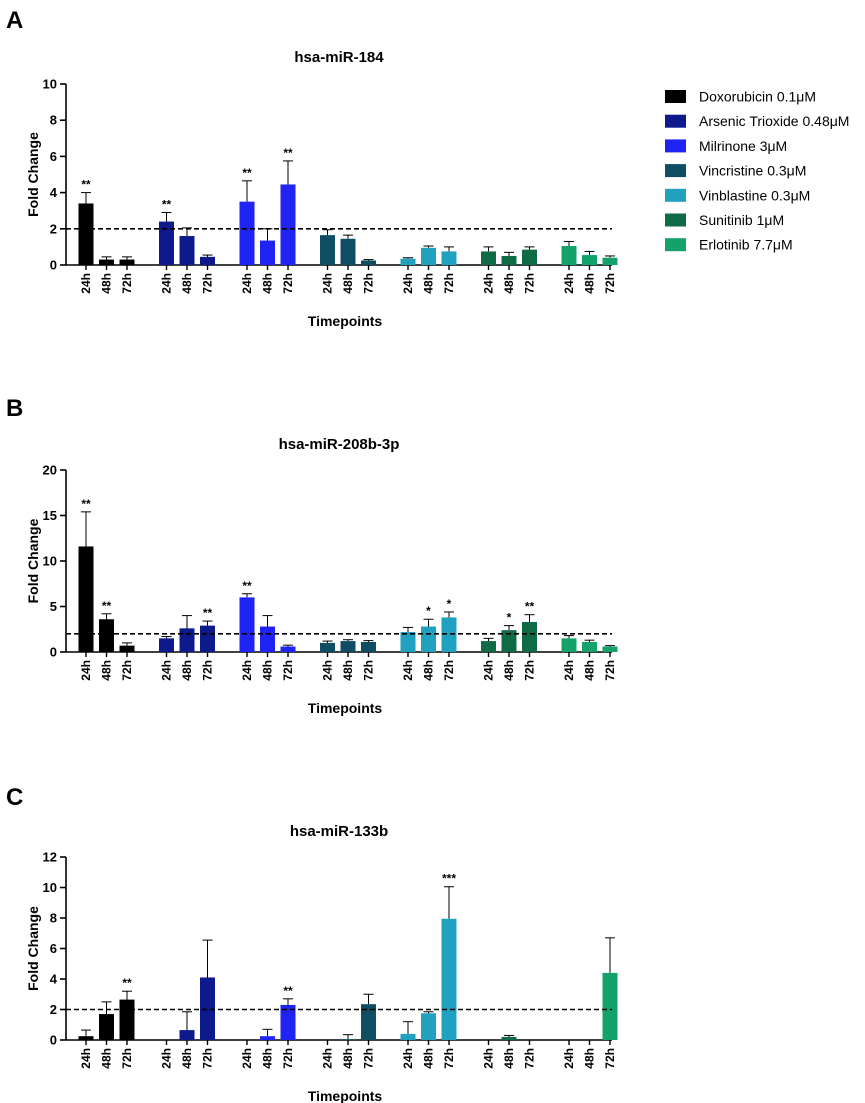  Describe the element at coordinates (774, 121) in the screenshot. I see `legend-label: Arsenic Trioxide 0.48μM` at that location.